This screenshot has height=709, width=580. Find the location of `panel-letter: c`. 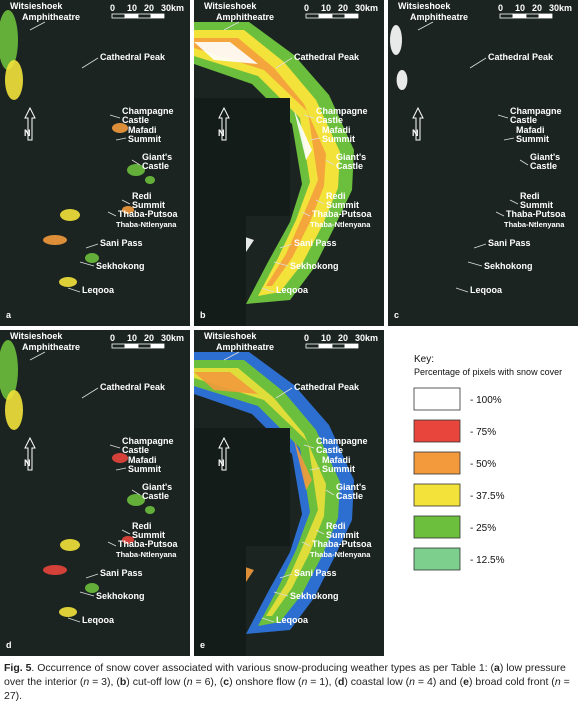

panel-letter: c is located at coordinates (396, 315).